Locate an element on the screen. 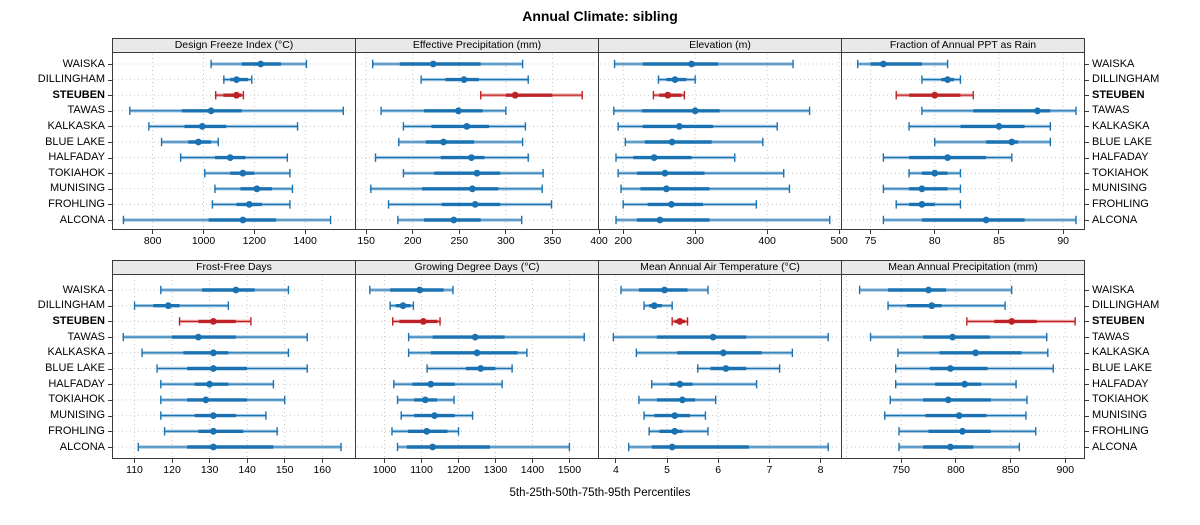 Image resolution: width=1200 pixels, height=525 pixels. panel-plot is located at coordinates (477, 366).